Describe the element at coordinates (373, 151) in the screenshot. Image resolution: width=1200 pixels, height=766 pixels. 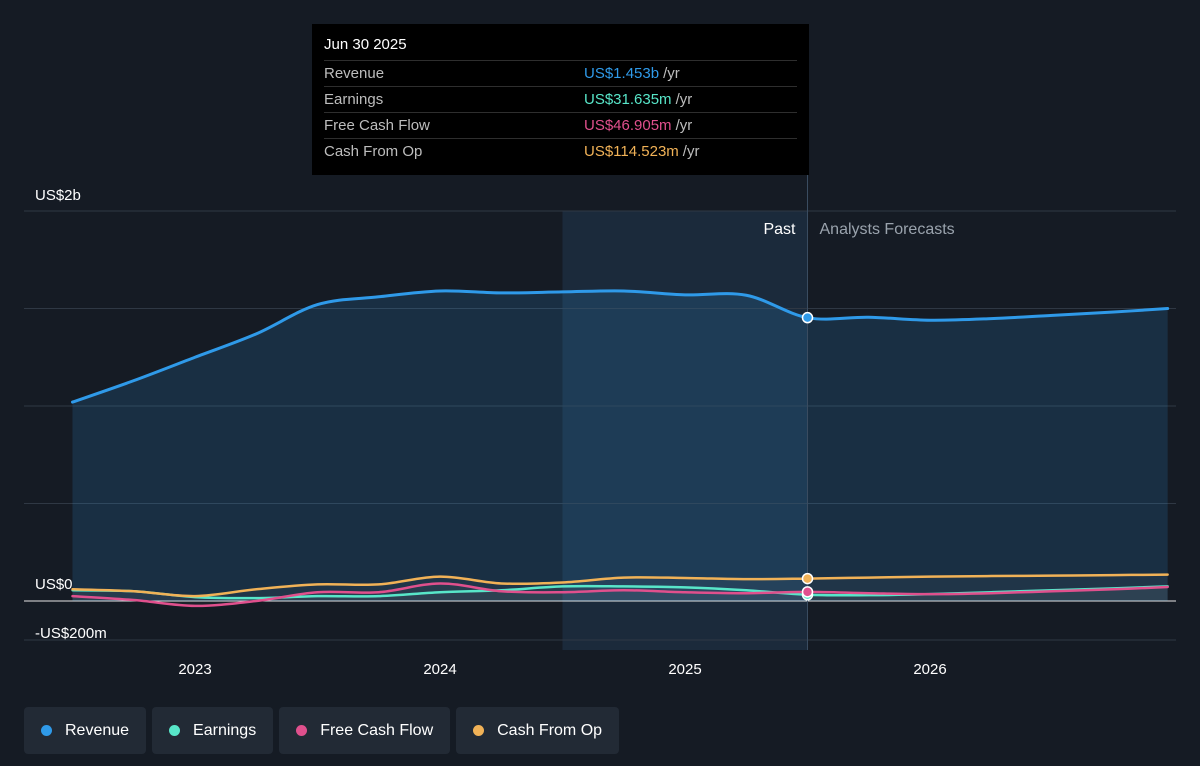
I see `tooltip-label: Cash From Op` at that location.